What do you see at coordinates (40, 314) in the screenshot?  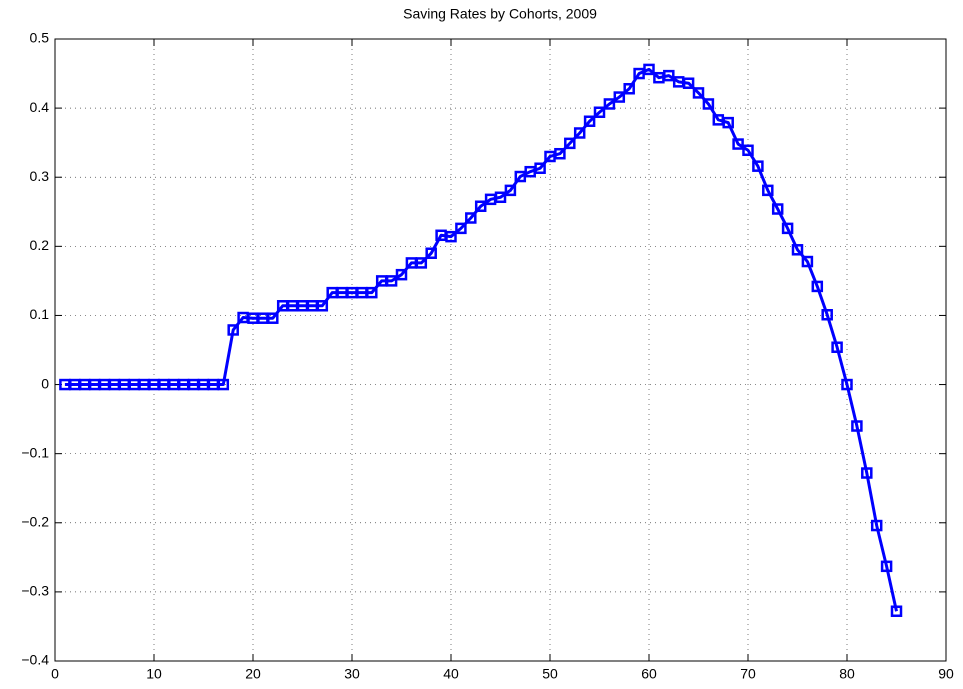 I see `y-tick-label: 0.1` at bounding box center [40, 314].